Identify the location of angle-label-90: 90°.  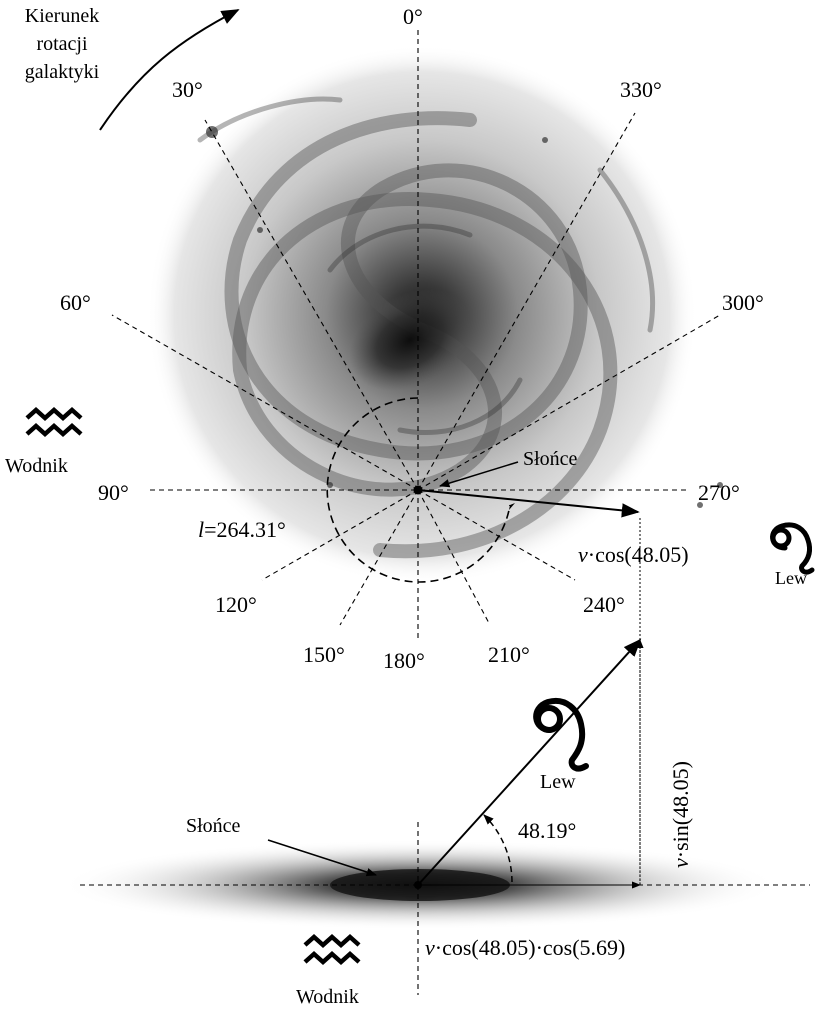
(113, 492).